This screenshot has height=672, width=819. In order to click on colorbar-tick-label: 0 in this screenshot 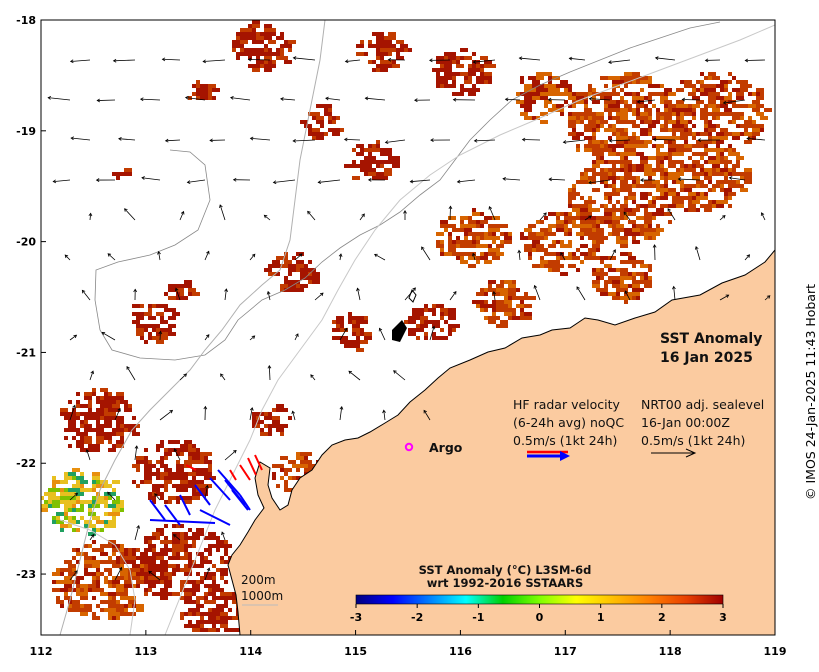, I will do `click(540, 617)`.